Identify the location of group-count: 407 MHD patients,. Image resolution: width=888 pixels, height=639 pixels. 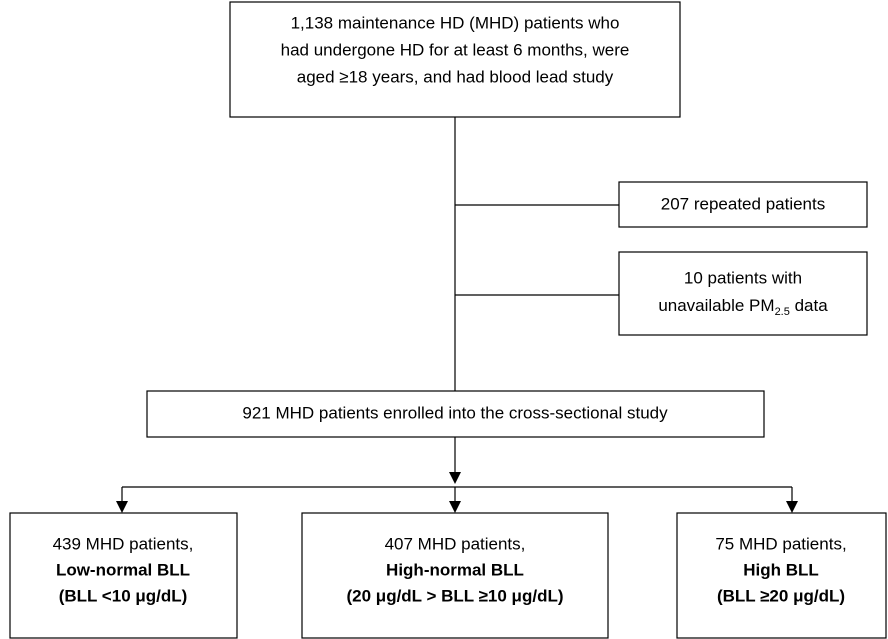
(455, 543).